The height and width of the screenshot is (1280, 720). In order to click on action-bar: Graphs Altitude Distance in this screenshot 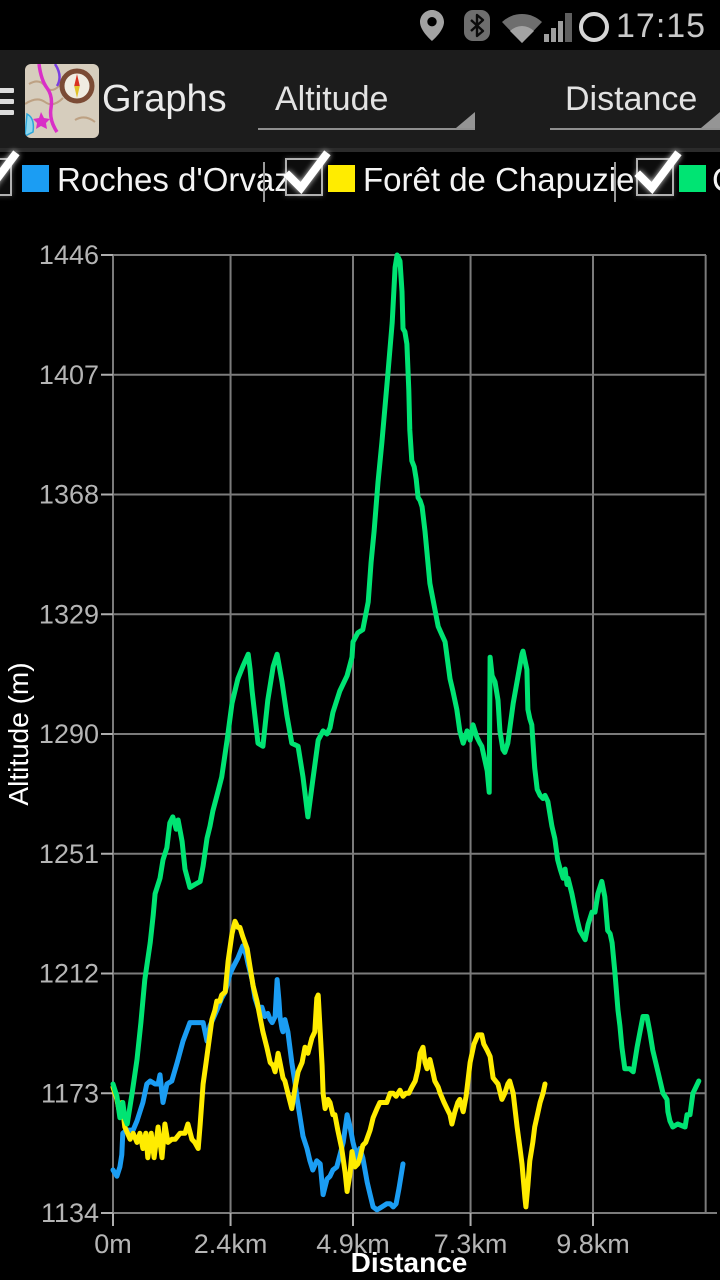, I will do `click(360, 101)`.